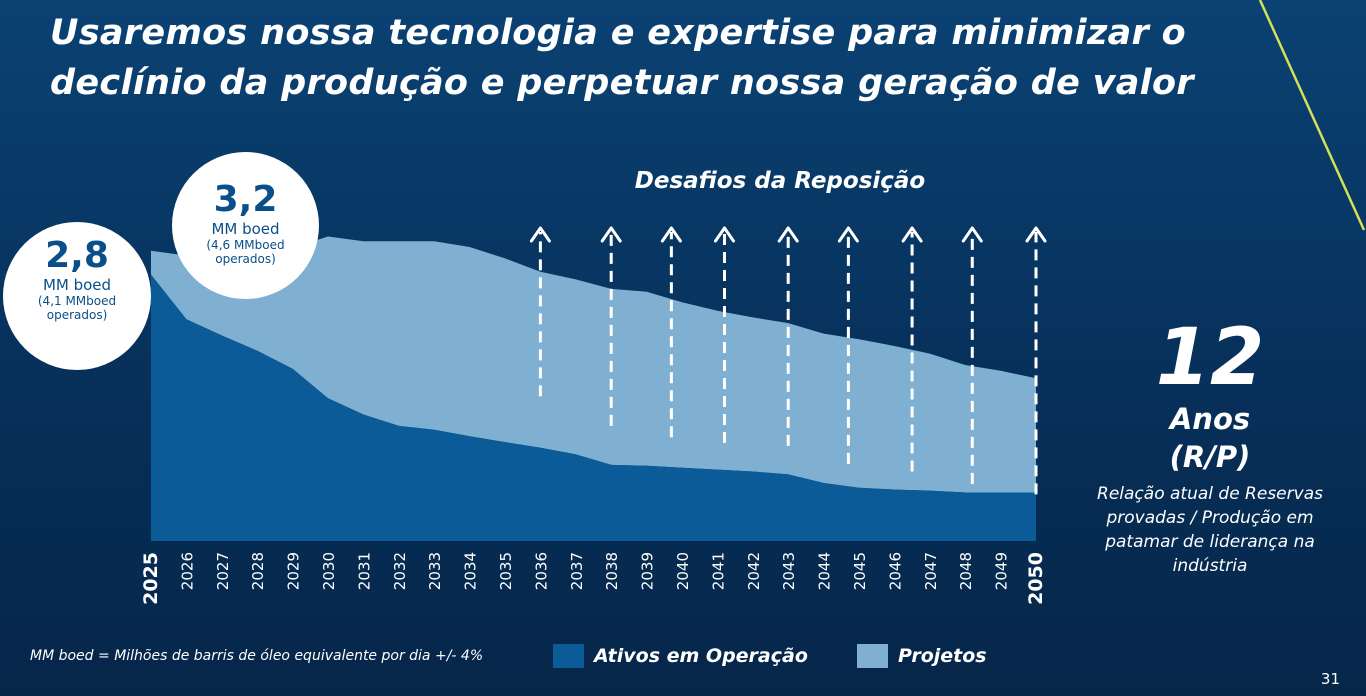  I want to click on x-tick-label: 2027, so click(223, 571).